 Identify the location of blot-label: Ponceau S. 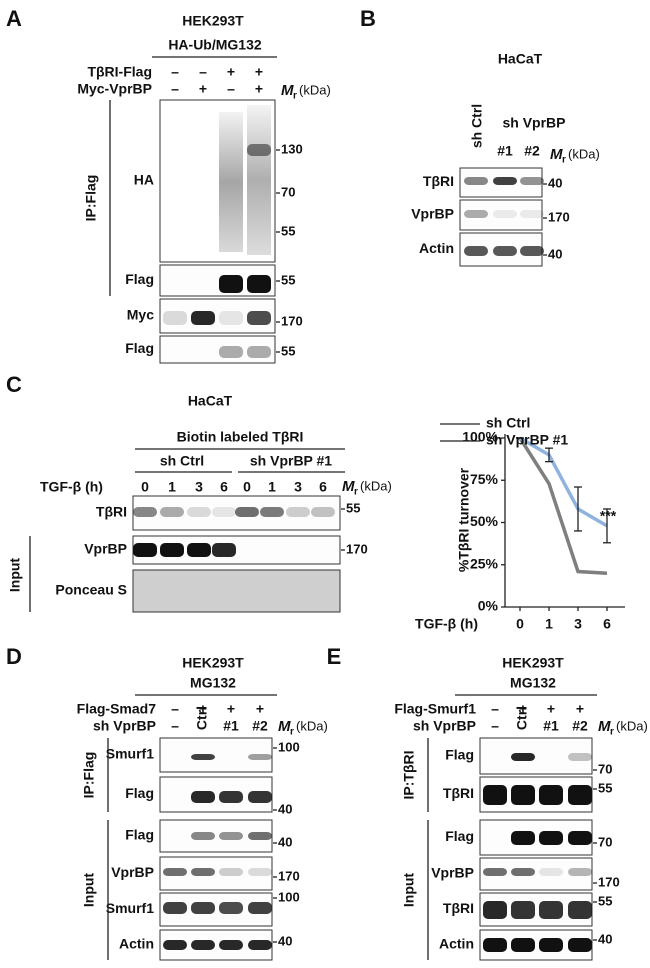
(91, 590).